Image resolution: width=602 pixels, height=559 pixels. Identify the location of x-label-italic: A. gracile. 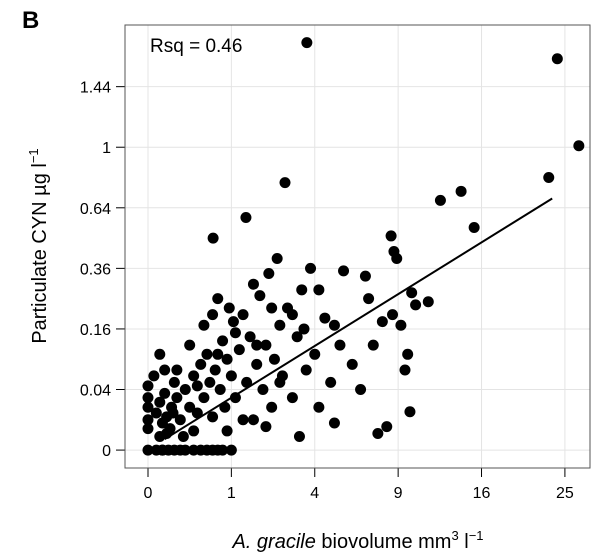
(273, 542).